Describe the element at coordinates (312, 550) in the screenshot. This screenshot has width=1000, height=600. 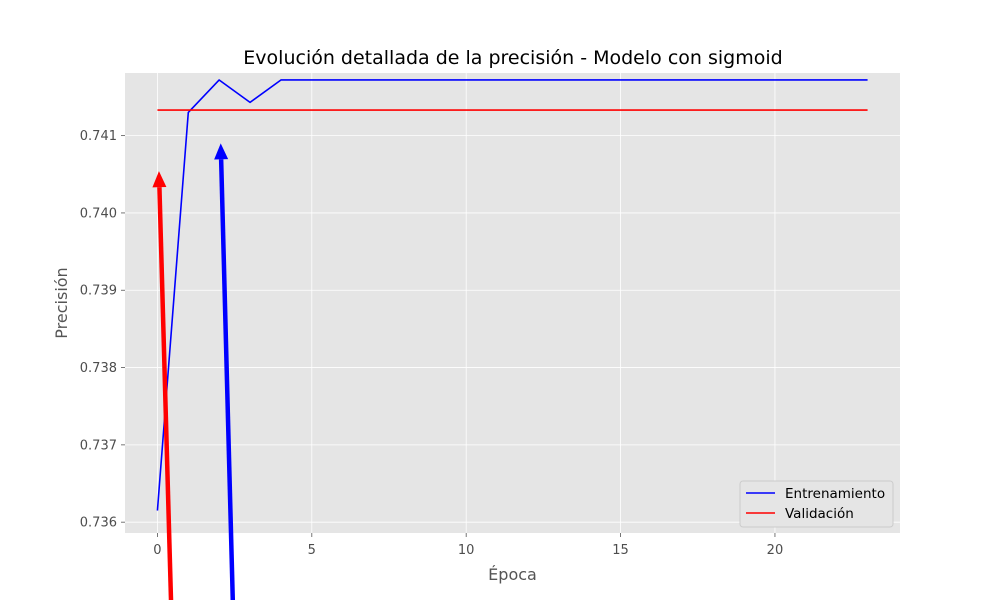
I see `x-tick-label: 5` at that location.